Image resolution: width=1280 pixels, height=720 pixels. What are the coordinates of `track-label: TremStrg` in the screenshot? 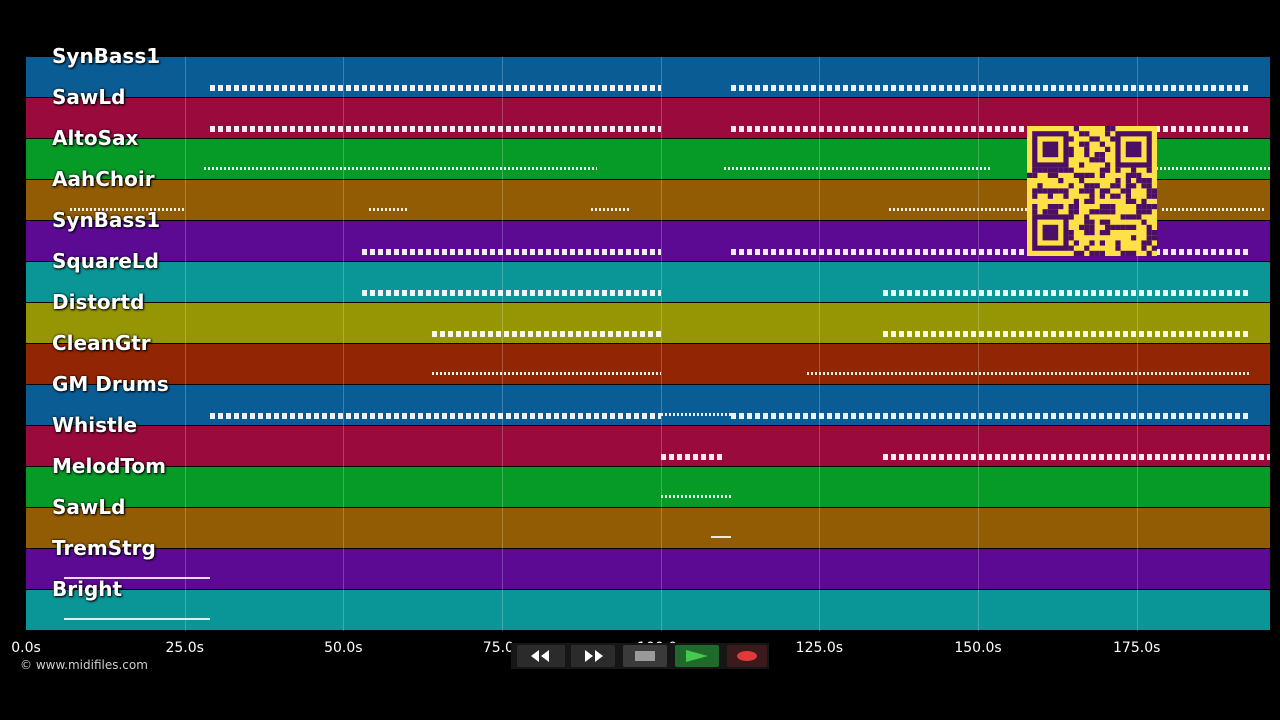 It's located at (104, 548).